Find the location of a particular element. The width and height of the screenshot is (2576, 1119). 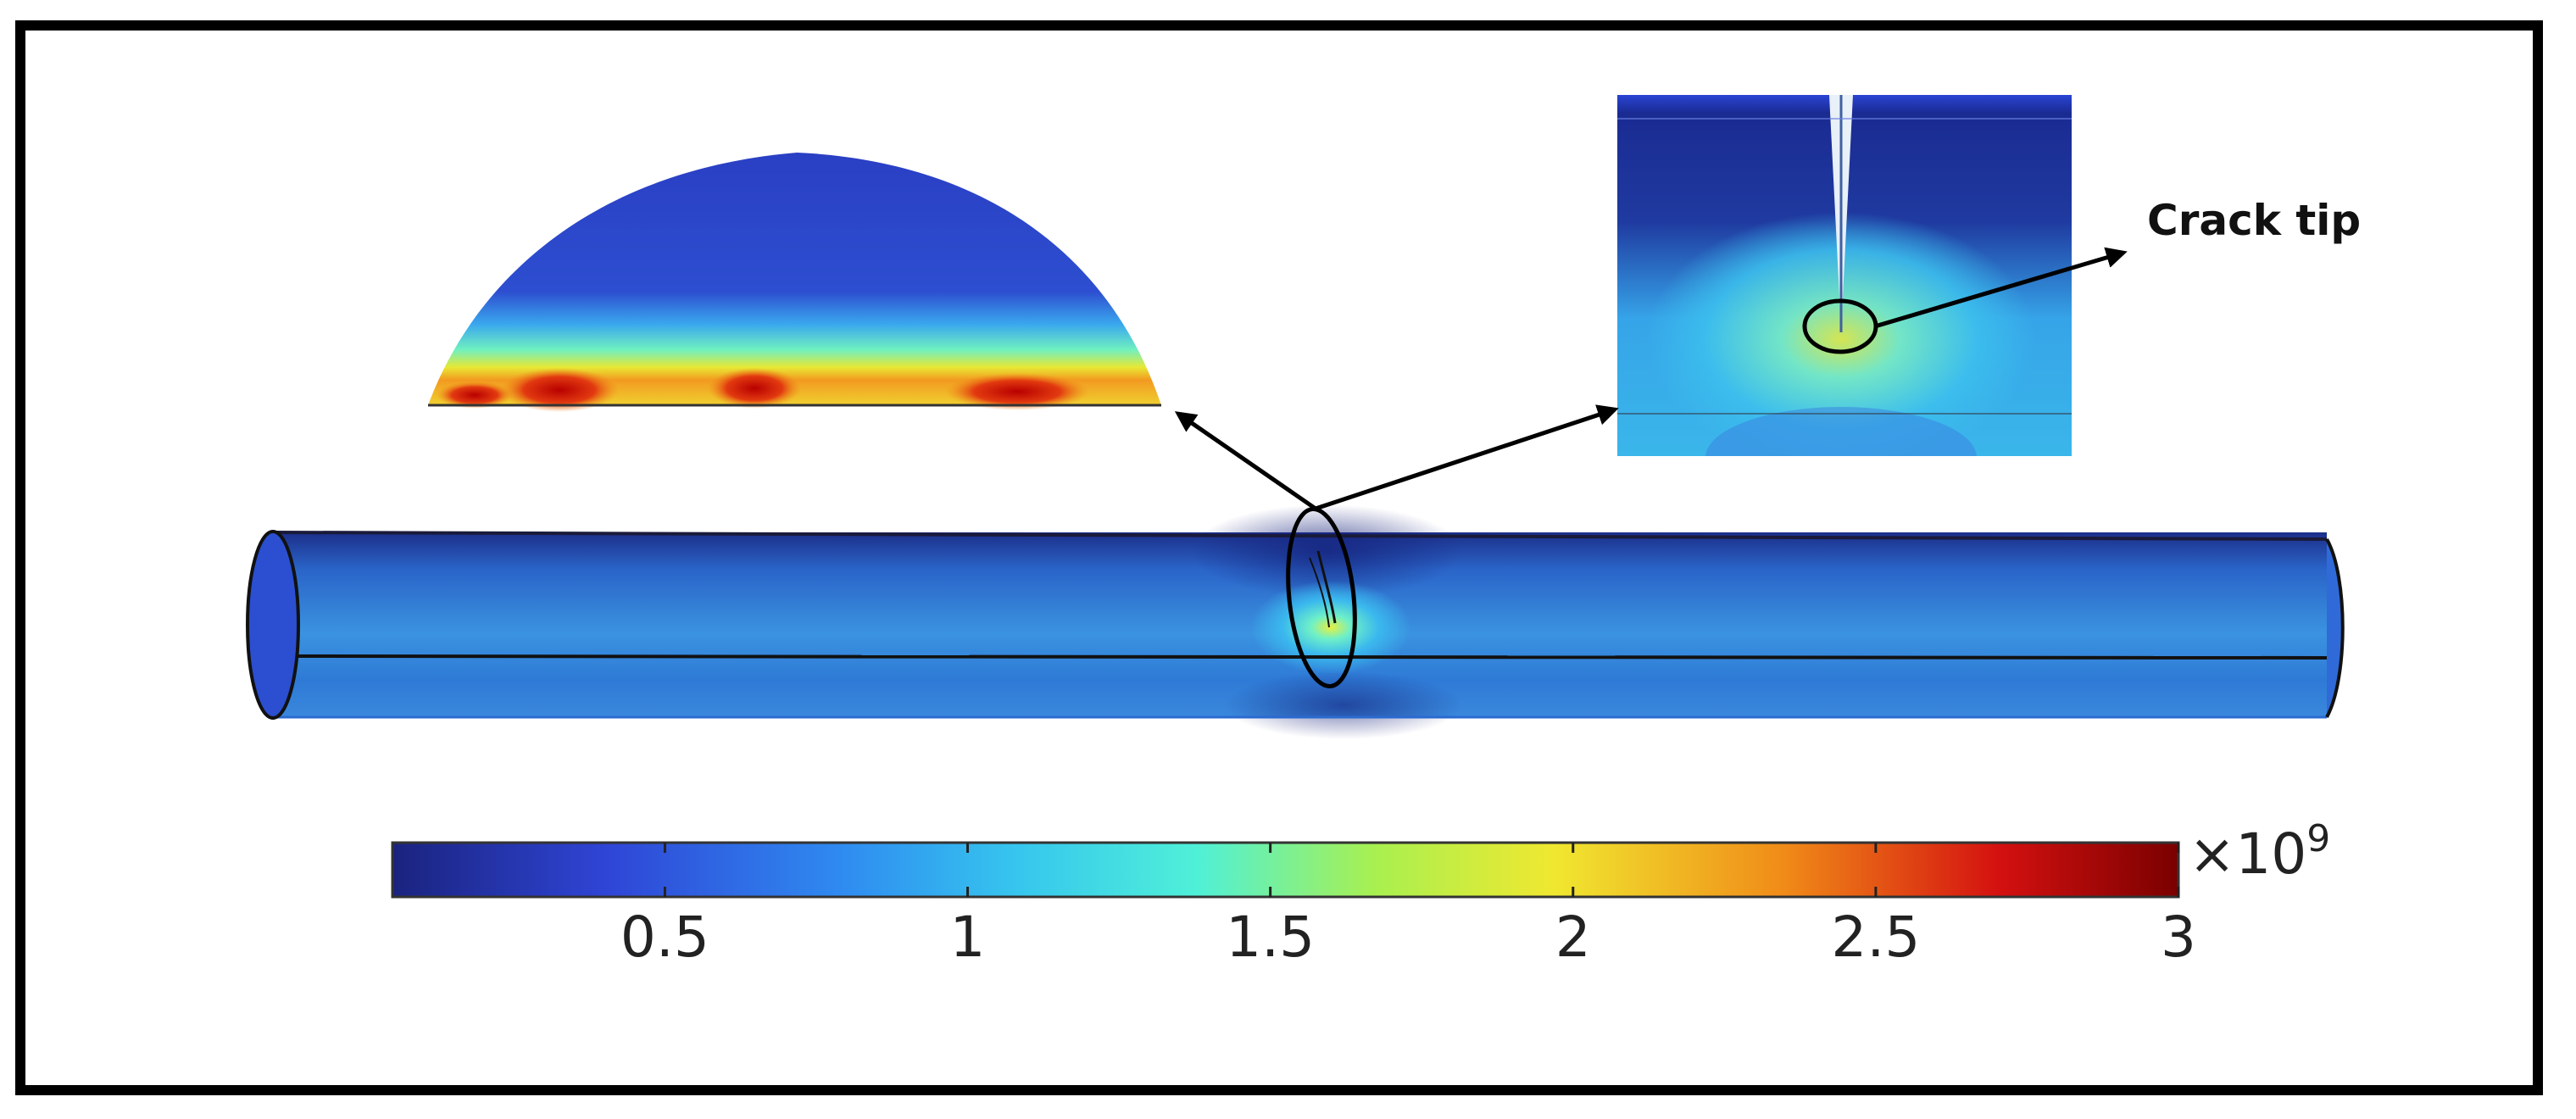

colorbar-tick-label: 2 is located at coordinates (1573, 937).